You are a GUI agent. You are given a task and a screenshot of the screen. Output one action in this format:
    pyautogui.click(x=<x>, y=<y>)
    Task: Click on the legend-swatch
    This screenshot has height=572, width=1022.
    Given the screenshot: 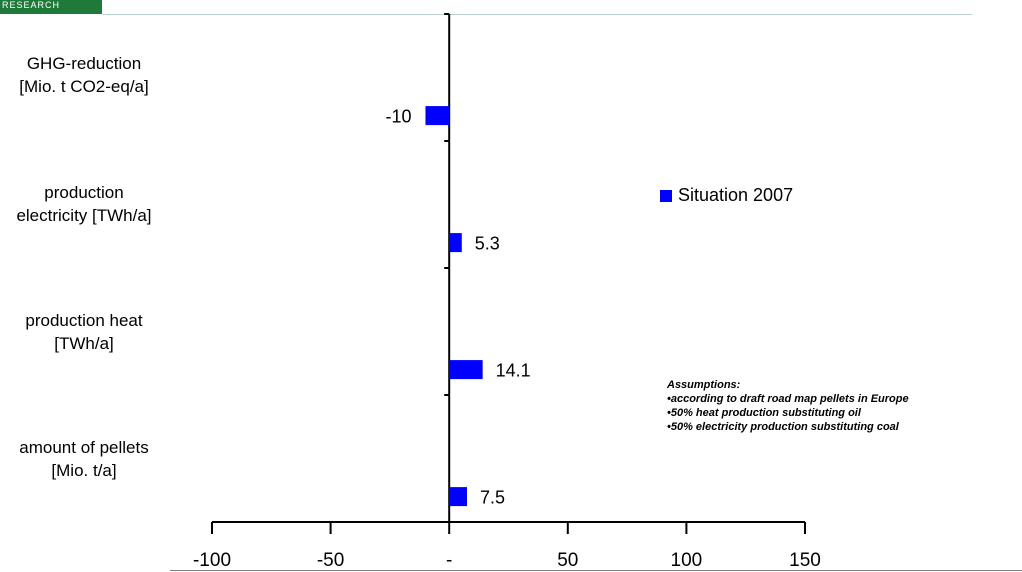 What is the action you would take?
    pyautogui.click(x=666, y=195)
    